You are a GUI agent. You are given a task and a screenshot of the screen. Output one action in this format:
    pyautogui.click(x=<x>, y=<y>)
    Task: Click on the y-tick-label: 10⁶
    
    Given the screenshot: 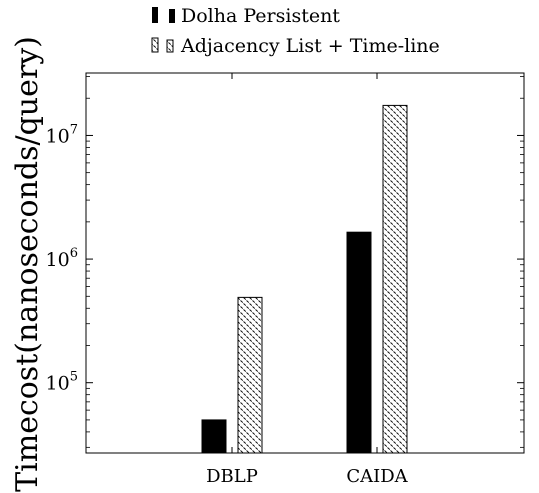 What is the action you would take?
    pyautogui.click(x=62, y=258)
    